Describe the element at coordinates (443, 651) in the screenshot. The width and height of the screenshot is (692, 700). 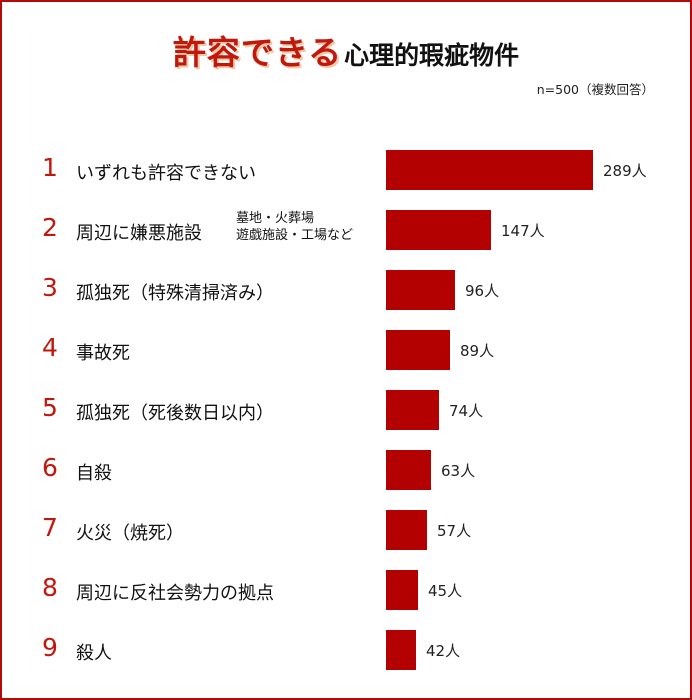
I see `value-label: 42人` at that location.